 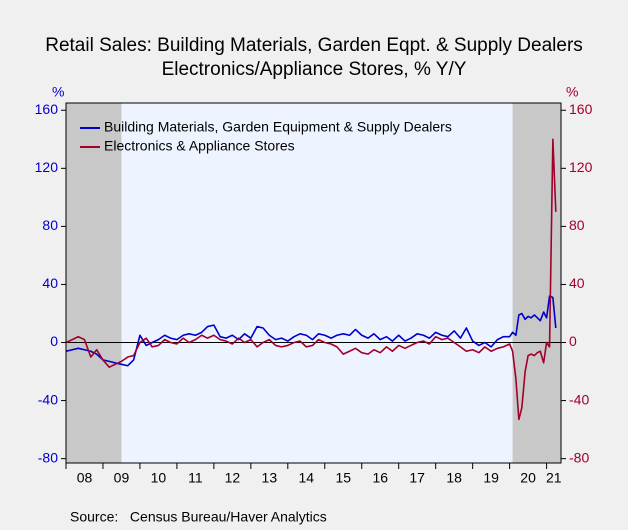 What do you see at coordinates (94, 283) in the screenshot?
I see `recession-shade` at bounding box center [94, 283].